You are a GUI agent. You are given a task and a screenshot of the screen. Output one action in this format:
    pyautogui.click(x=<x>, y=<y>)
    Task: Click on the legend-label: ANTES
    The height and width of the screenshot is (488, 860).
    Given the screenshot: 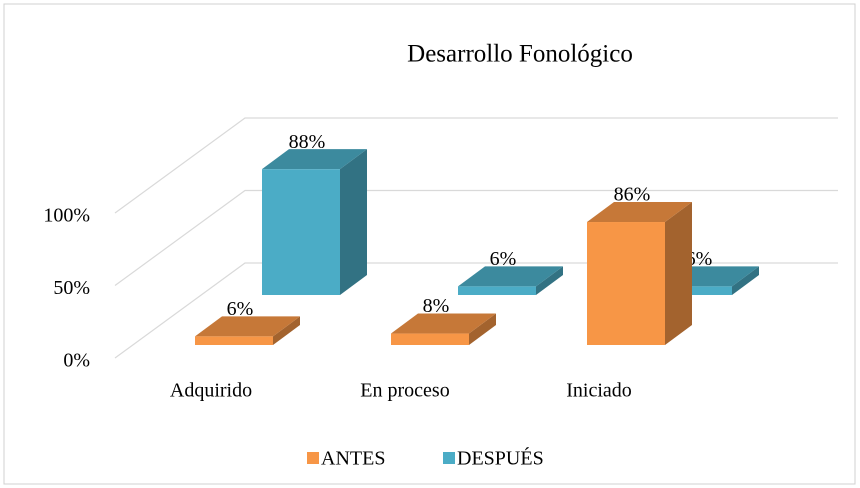 What is the action you would take?
    pyautogui.click(x=353, y=459)
    